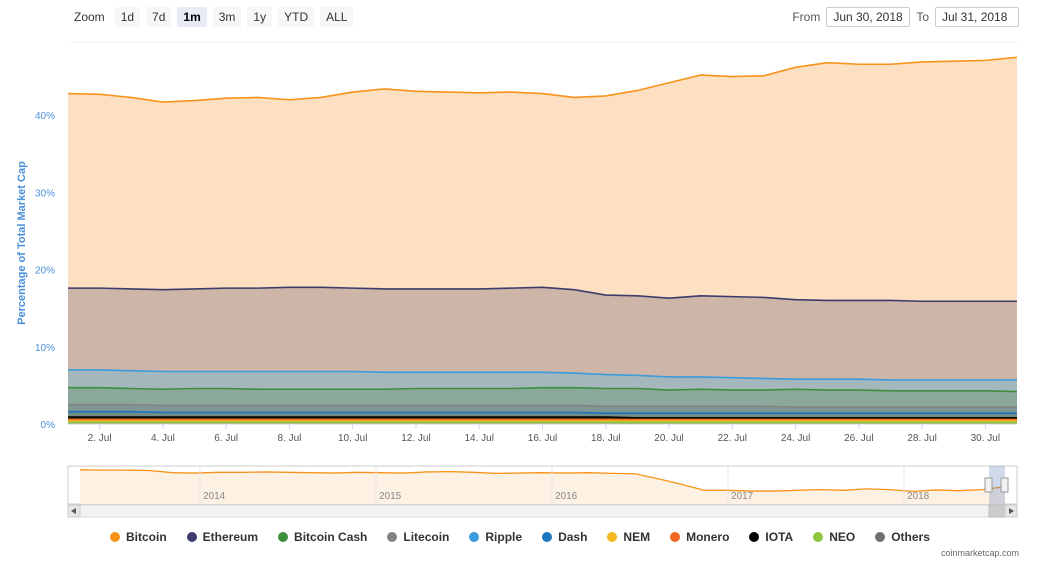 This screenshot has width=1037, height=565. Describe the element at coordinates (260, 17) in the screenshot. I see `zoom-button-1y: 1y` at that location.